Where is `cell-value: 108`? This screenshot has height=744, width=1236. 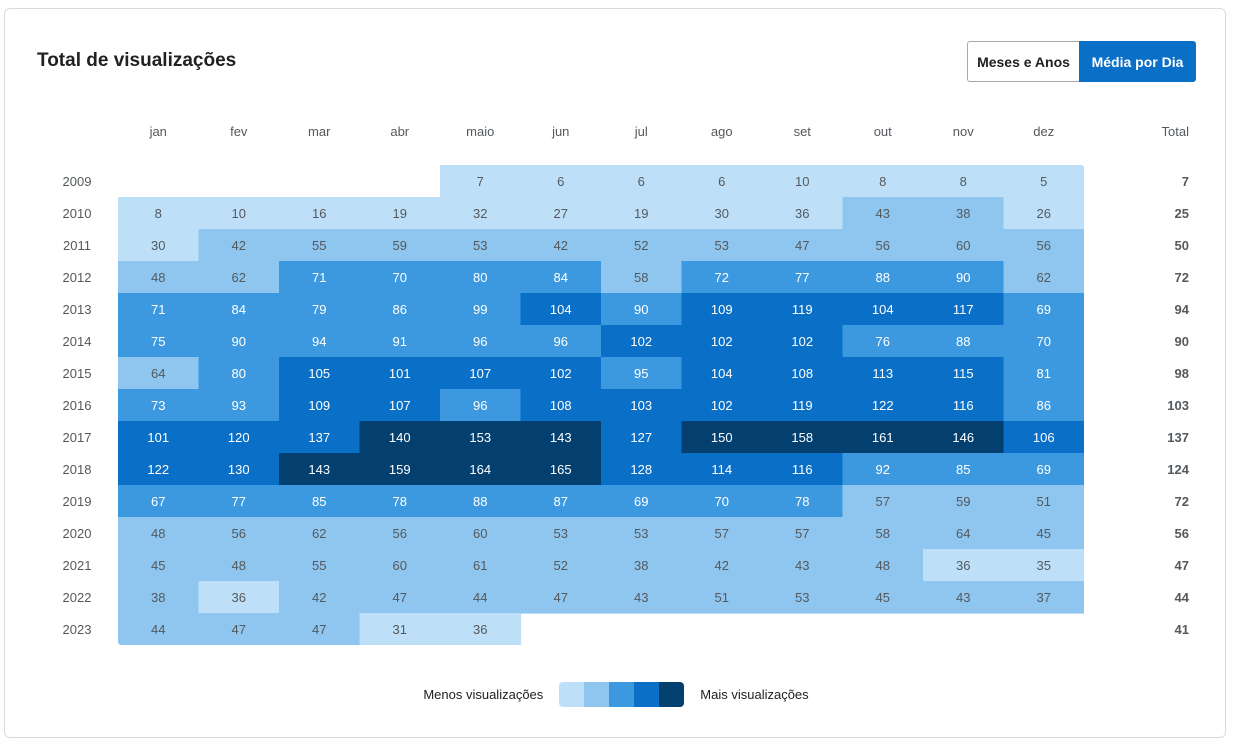
cell-value: 108 is located at coordinates (561, 405).